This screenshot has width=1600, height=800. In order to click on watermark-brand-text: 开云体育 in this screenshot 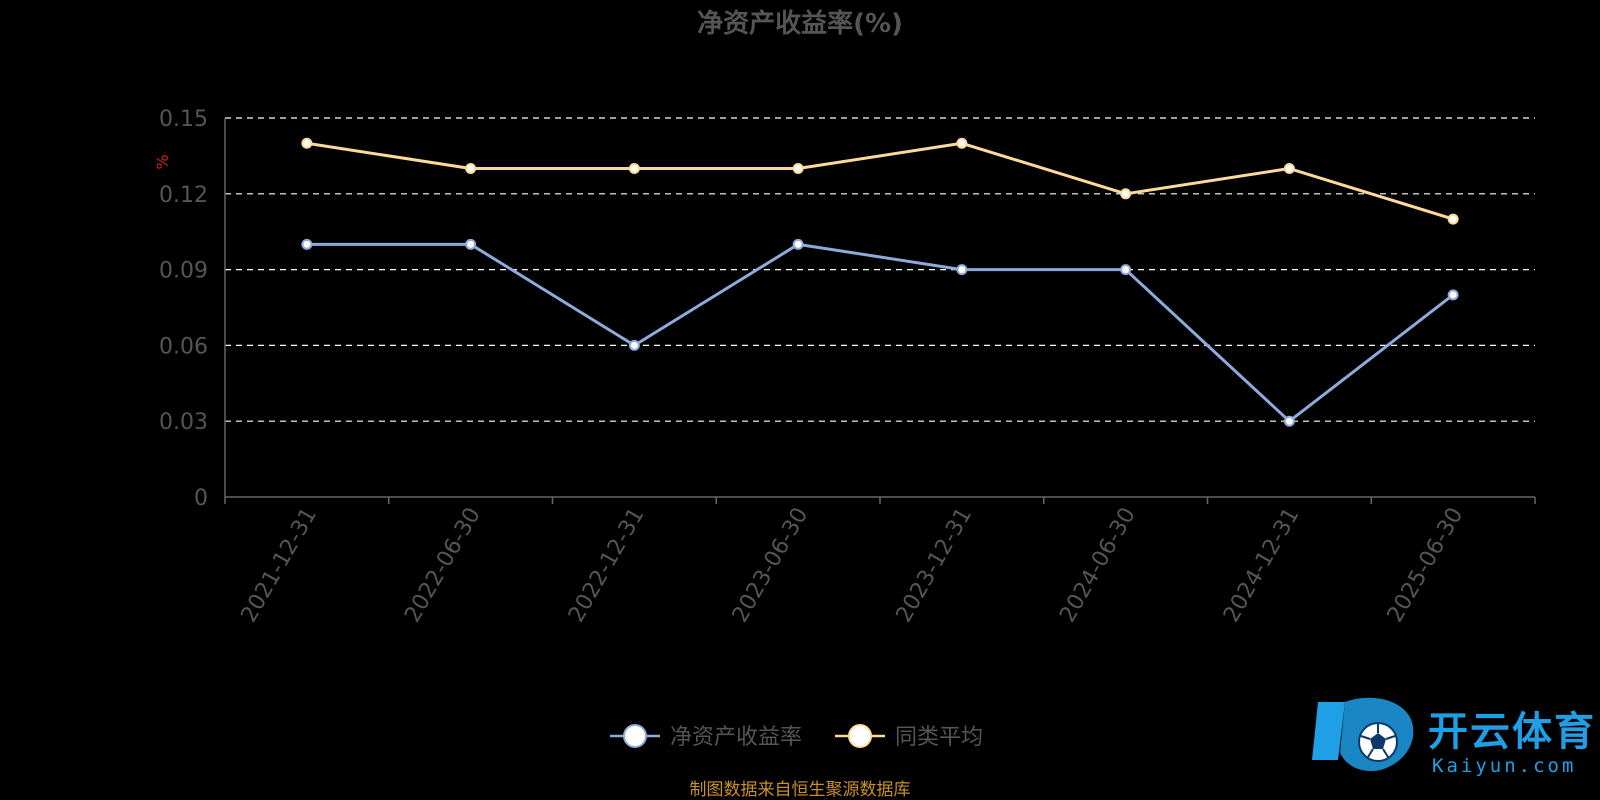, I will do `click(1512, 732)`.